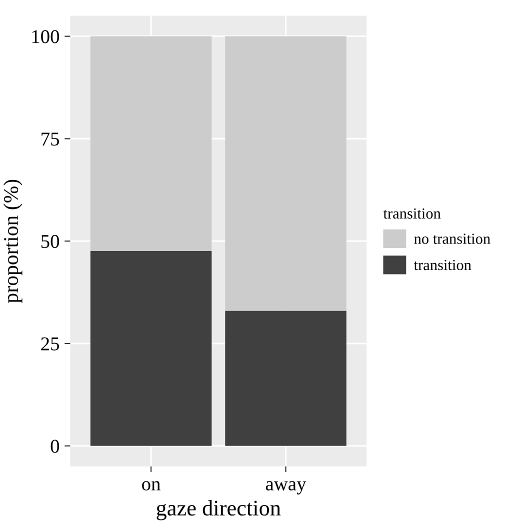 This screenshot has height=527, width=520. I want to click on y-axis-title: proportion (%), so click(12, 241).